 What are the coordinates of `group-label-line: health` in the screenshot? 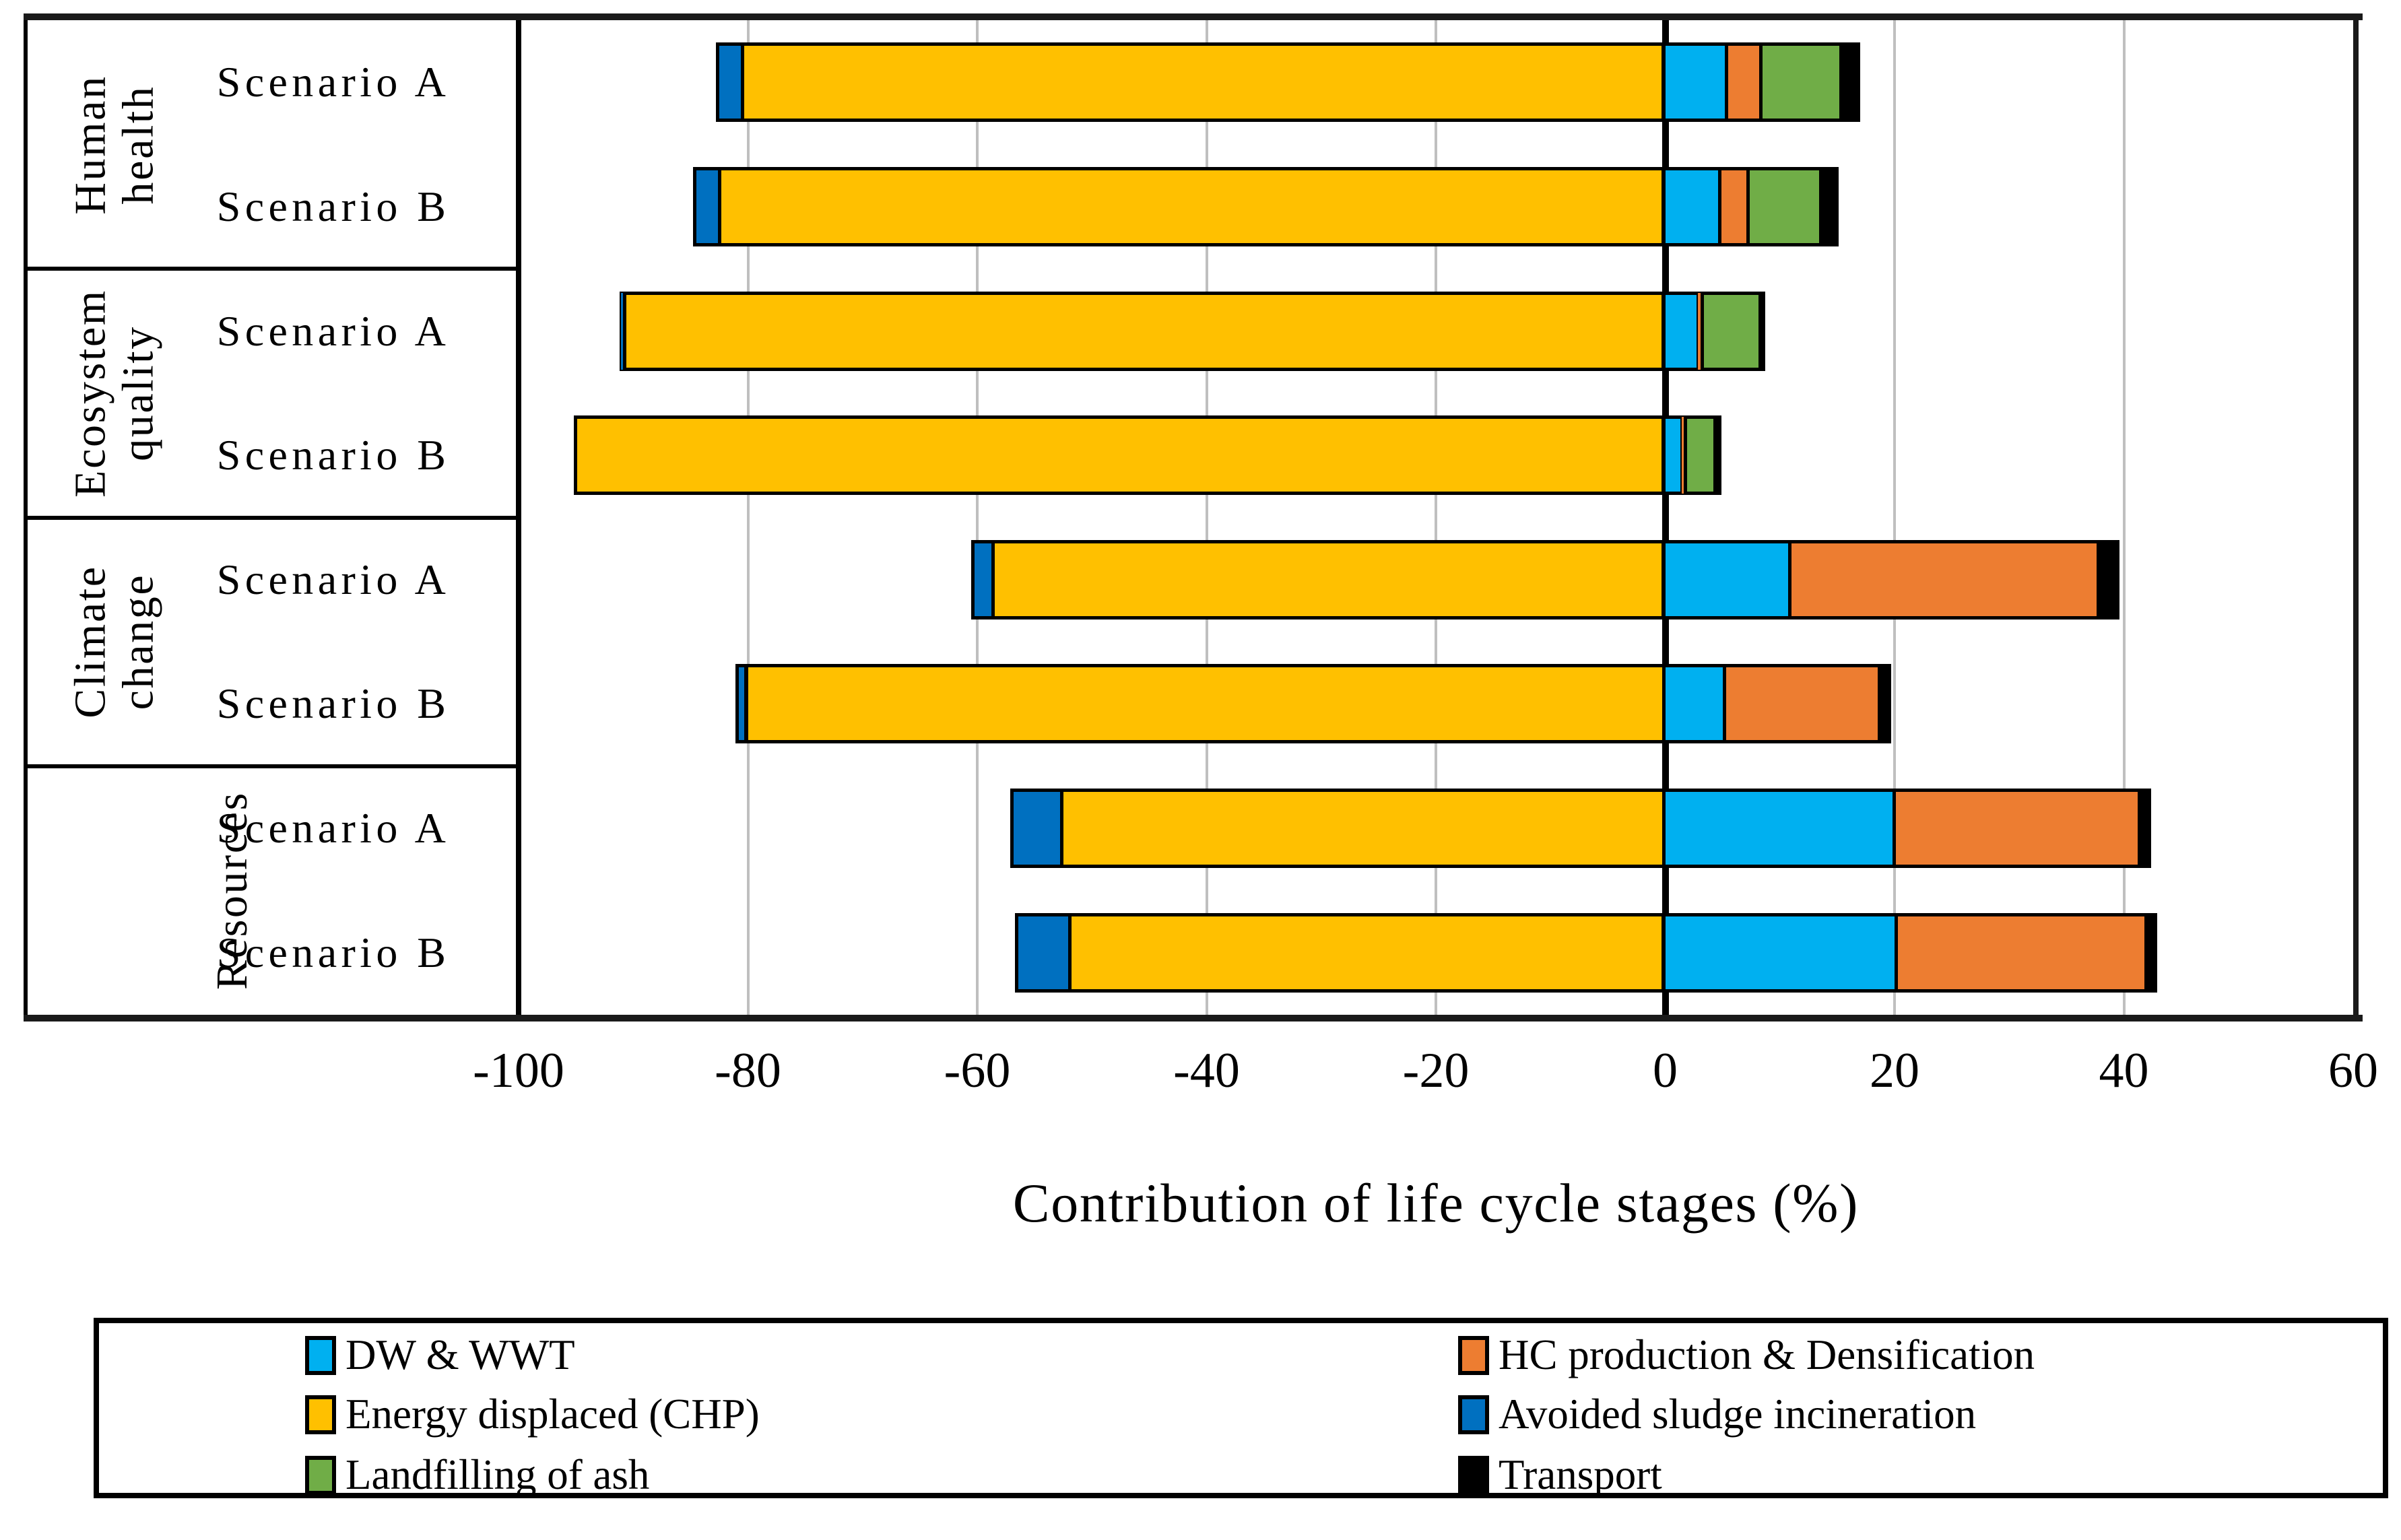 It's located at (138, 145).